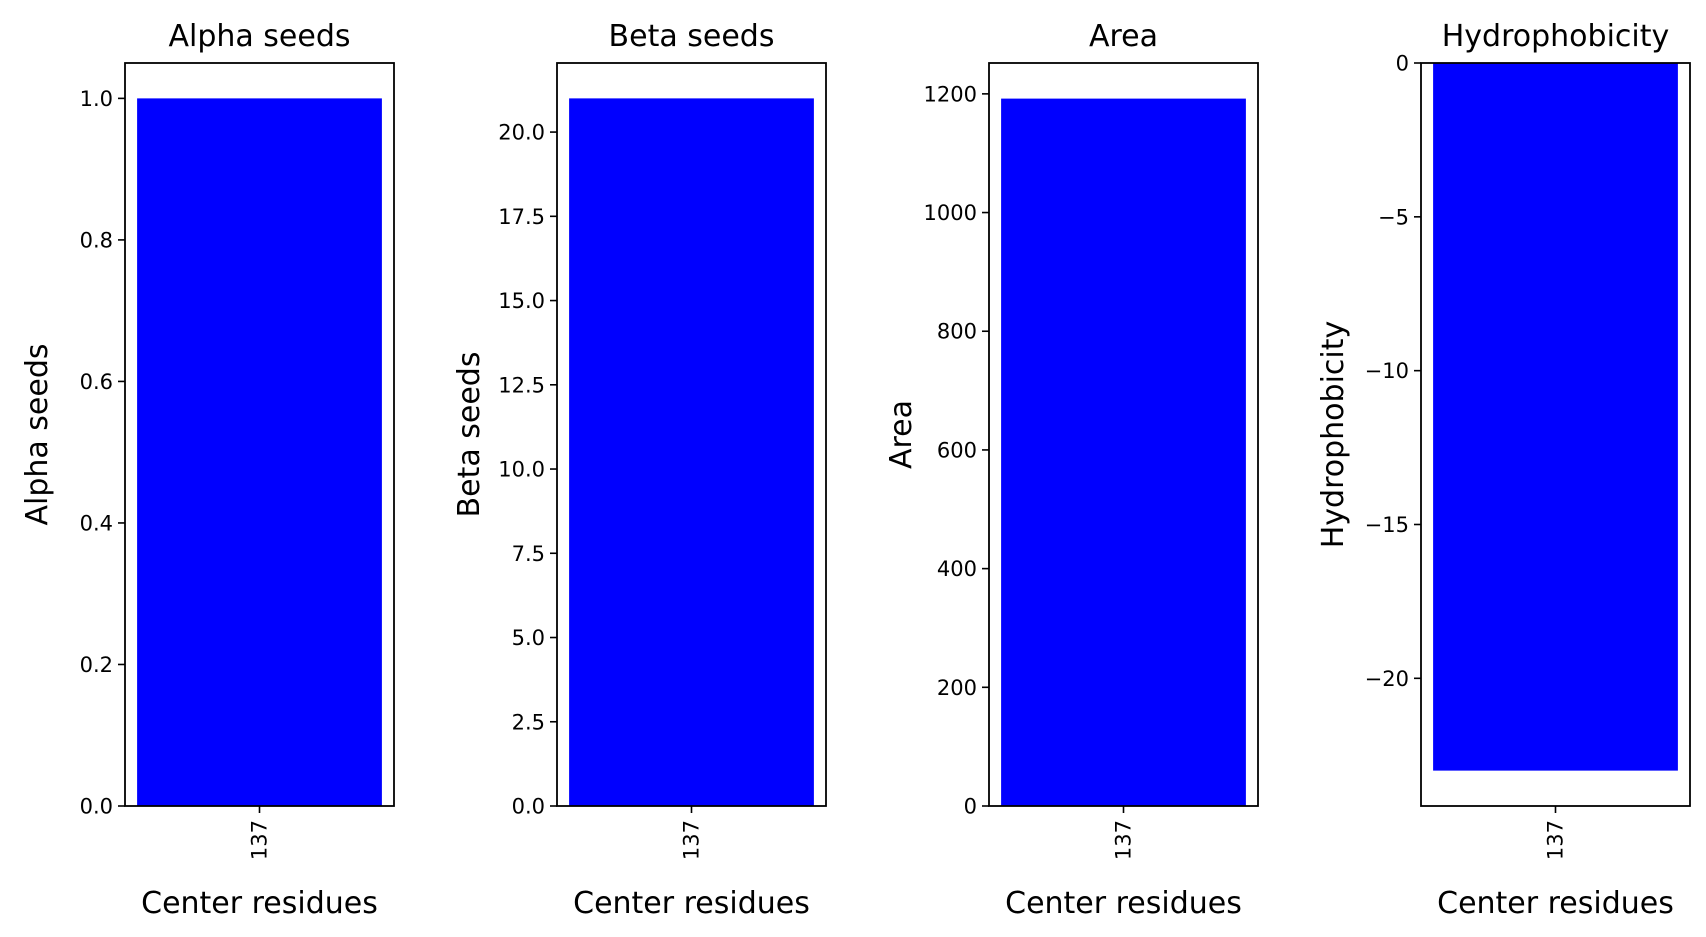 Image resolution: width=1706 pixels, height=937 pixels. I want to click on panel-title: Area, so click(1123, 36).